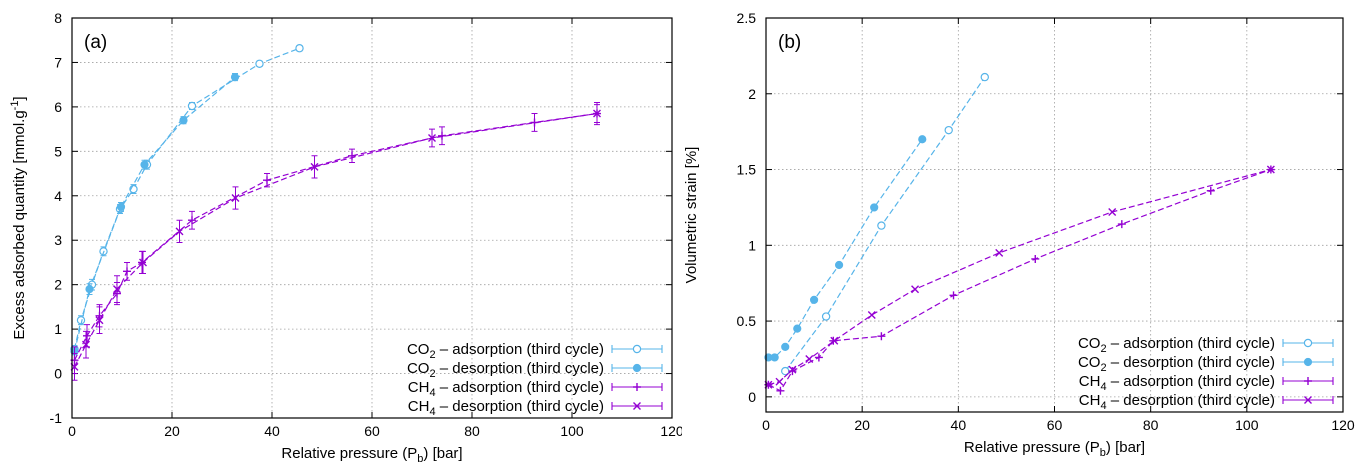 The image size is (1364, 465). I want to click on x-tick-label: 40, so click(272, 431).